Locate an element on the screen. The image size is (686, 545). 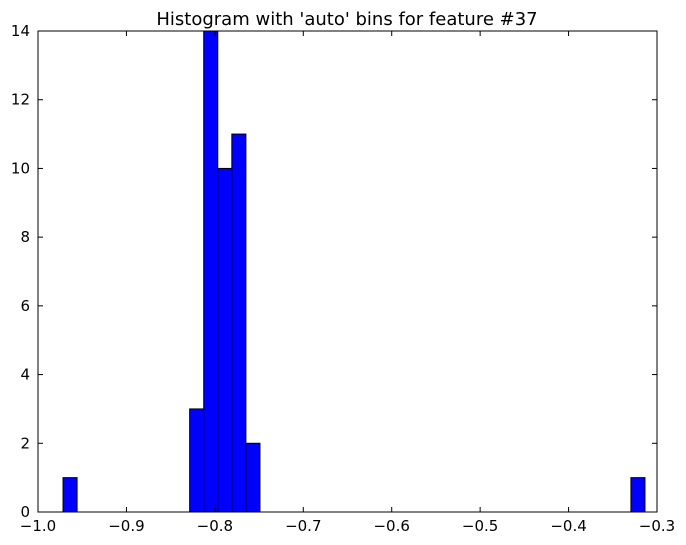
x-tick-label-4: −0.6 is located at coordinates (391, 526).